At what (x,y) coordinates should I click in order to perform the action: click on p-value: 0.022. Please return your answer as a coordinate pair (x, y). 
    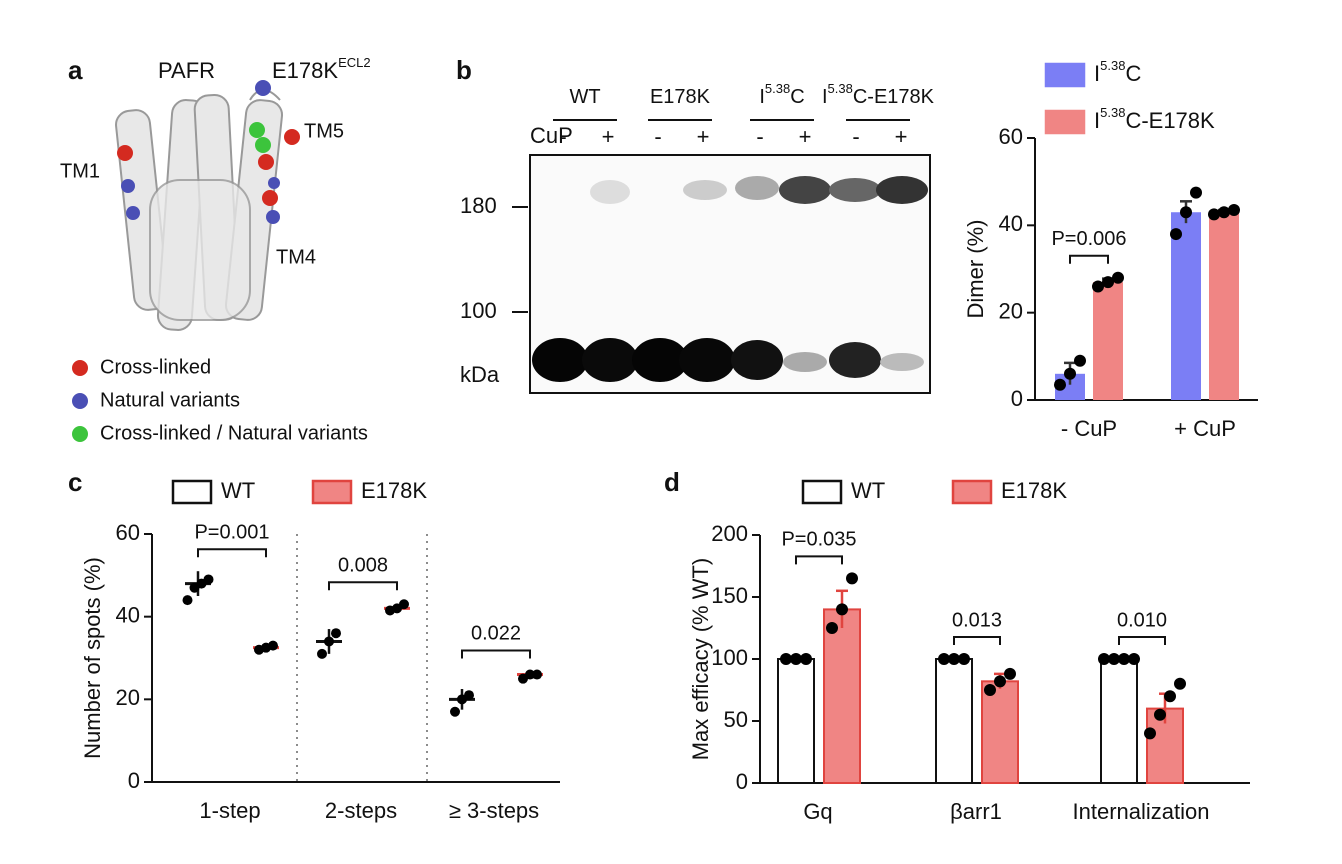
    Looking at the image, I should click on (496, 634).